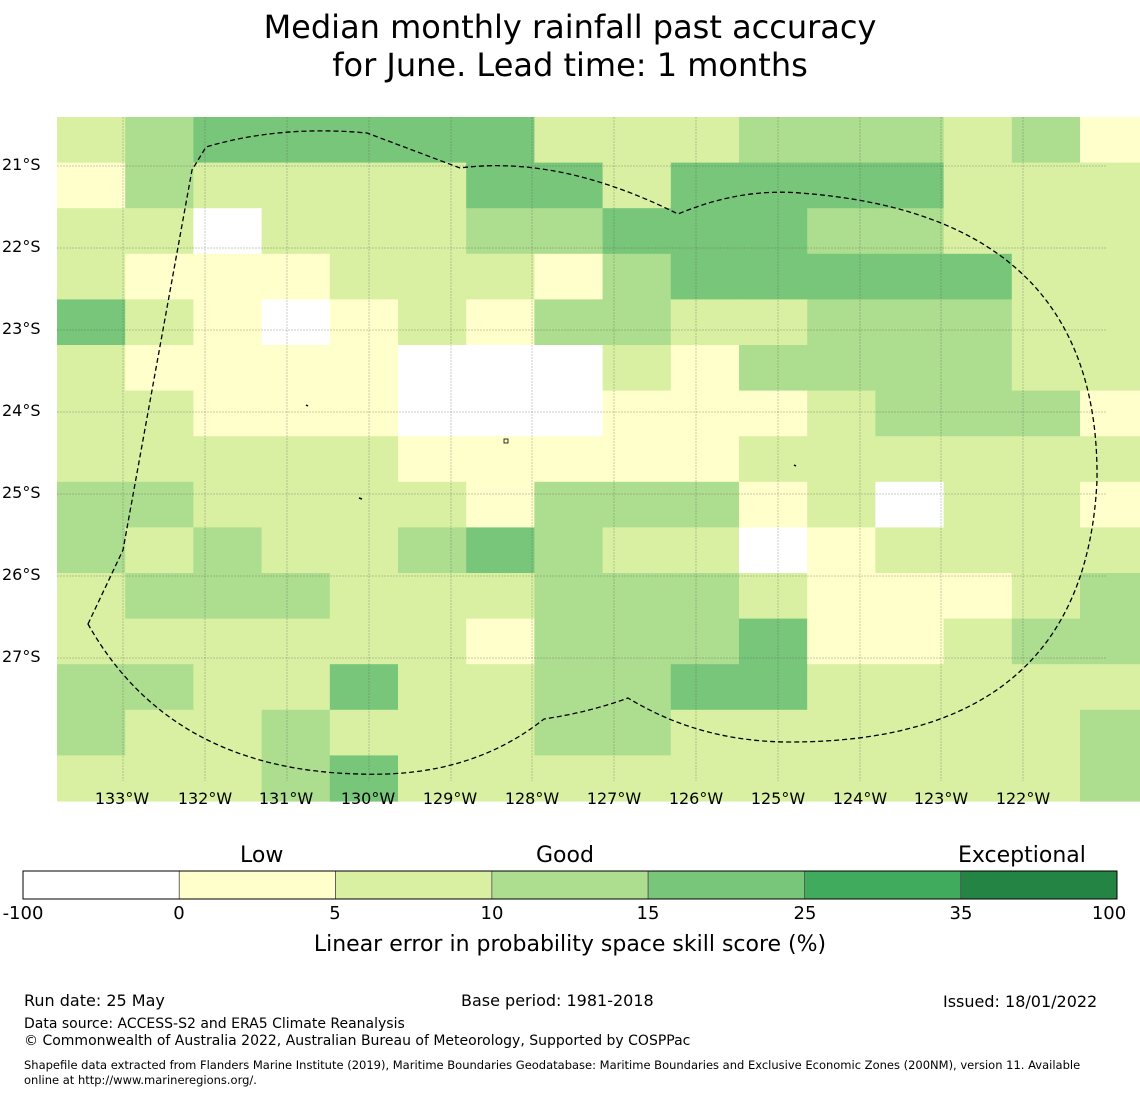 The width and height of the screenshot is (1140, 1095). What do you see at coordinates (21, 492) in the screenshot?
I see `lat-label: 25°S` at bounding box center [21, 492].